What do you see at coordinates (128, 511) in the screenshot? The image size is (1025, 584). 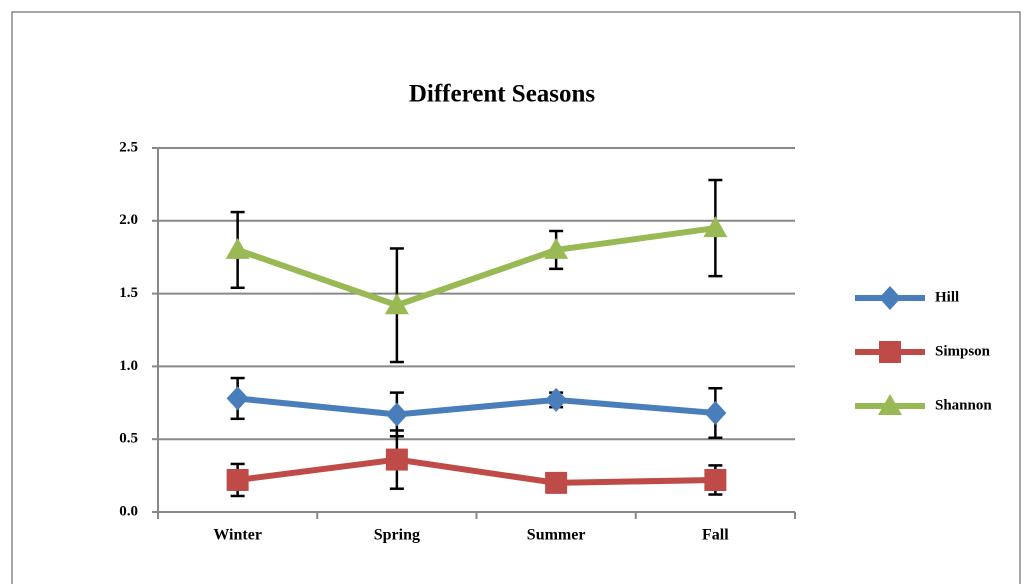 I see `y-tick-label: 0.0` at bounding box center [128, 511].